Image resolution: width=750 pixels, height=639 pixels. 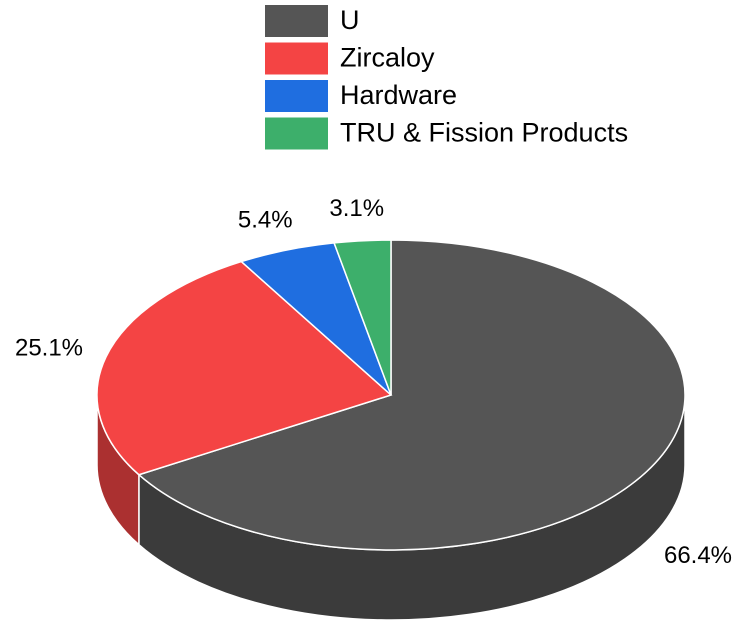 I want to click on value-label: 66.4%, so click(x=698, y=555).